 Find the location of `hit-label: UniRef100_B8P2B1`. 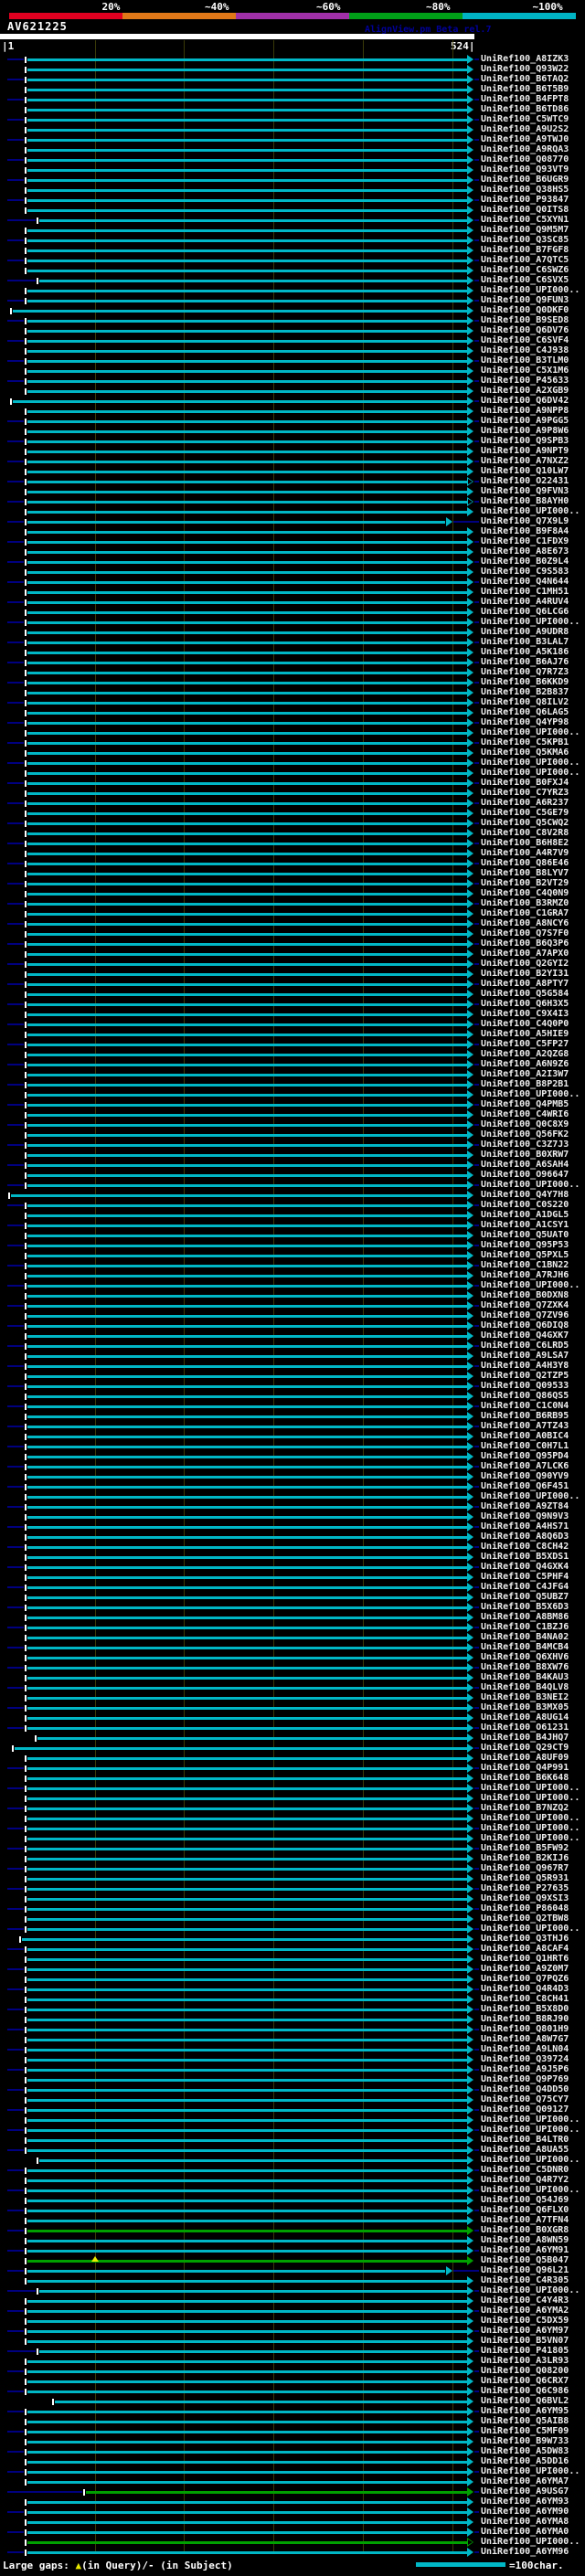

hit-label: UniRef100_B8P2B1 is located at coordinates (525, 1084).